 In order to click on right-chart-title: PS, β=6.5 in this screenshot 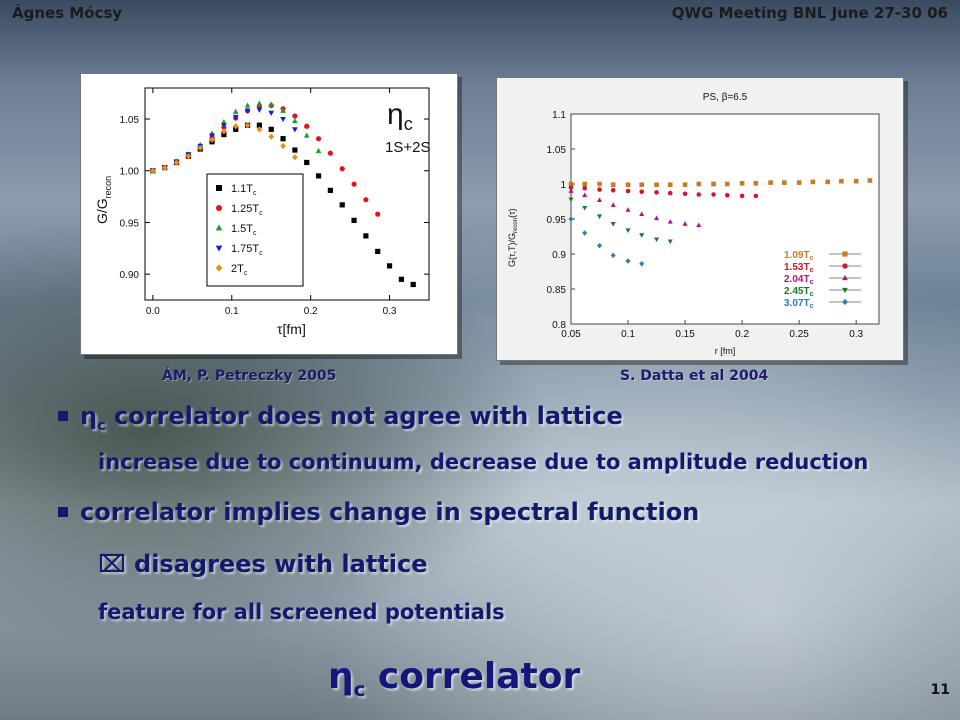, I will do `click(725, 97)`.